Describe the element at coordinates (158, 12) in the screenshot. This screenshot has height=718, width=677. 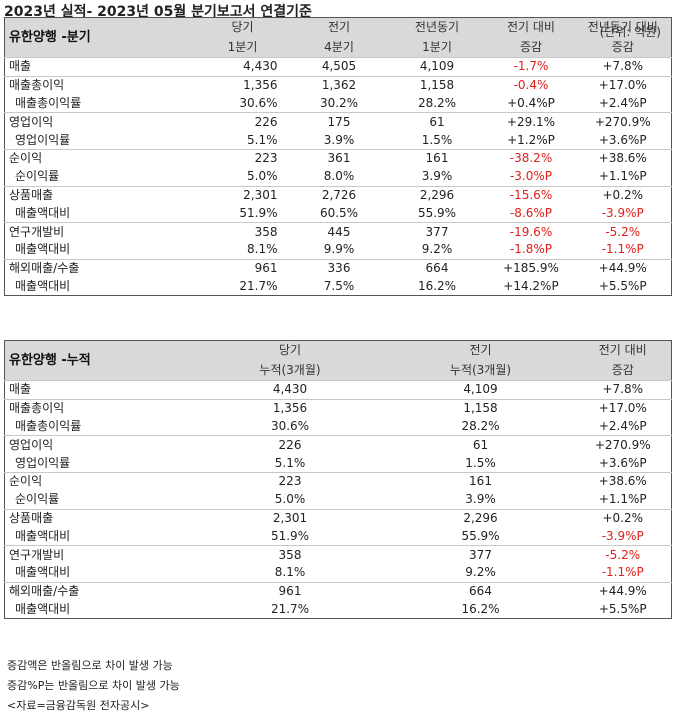
I see `report-title: 2023년 실적- 2023년 05월 분기보고서 연결기준` at that location.